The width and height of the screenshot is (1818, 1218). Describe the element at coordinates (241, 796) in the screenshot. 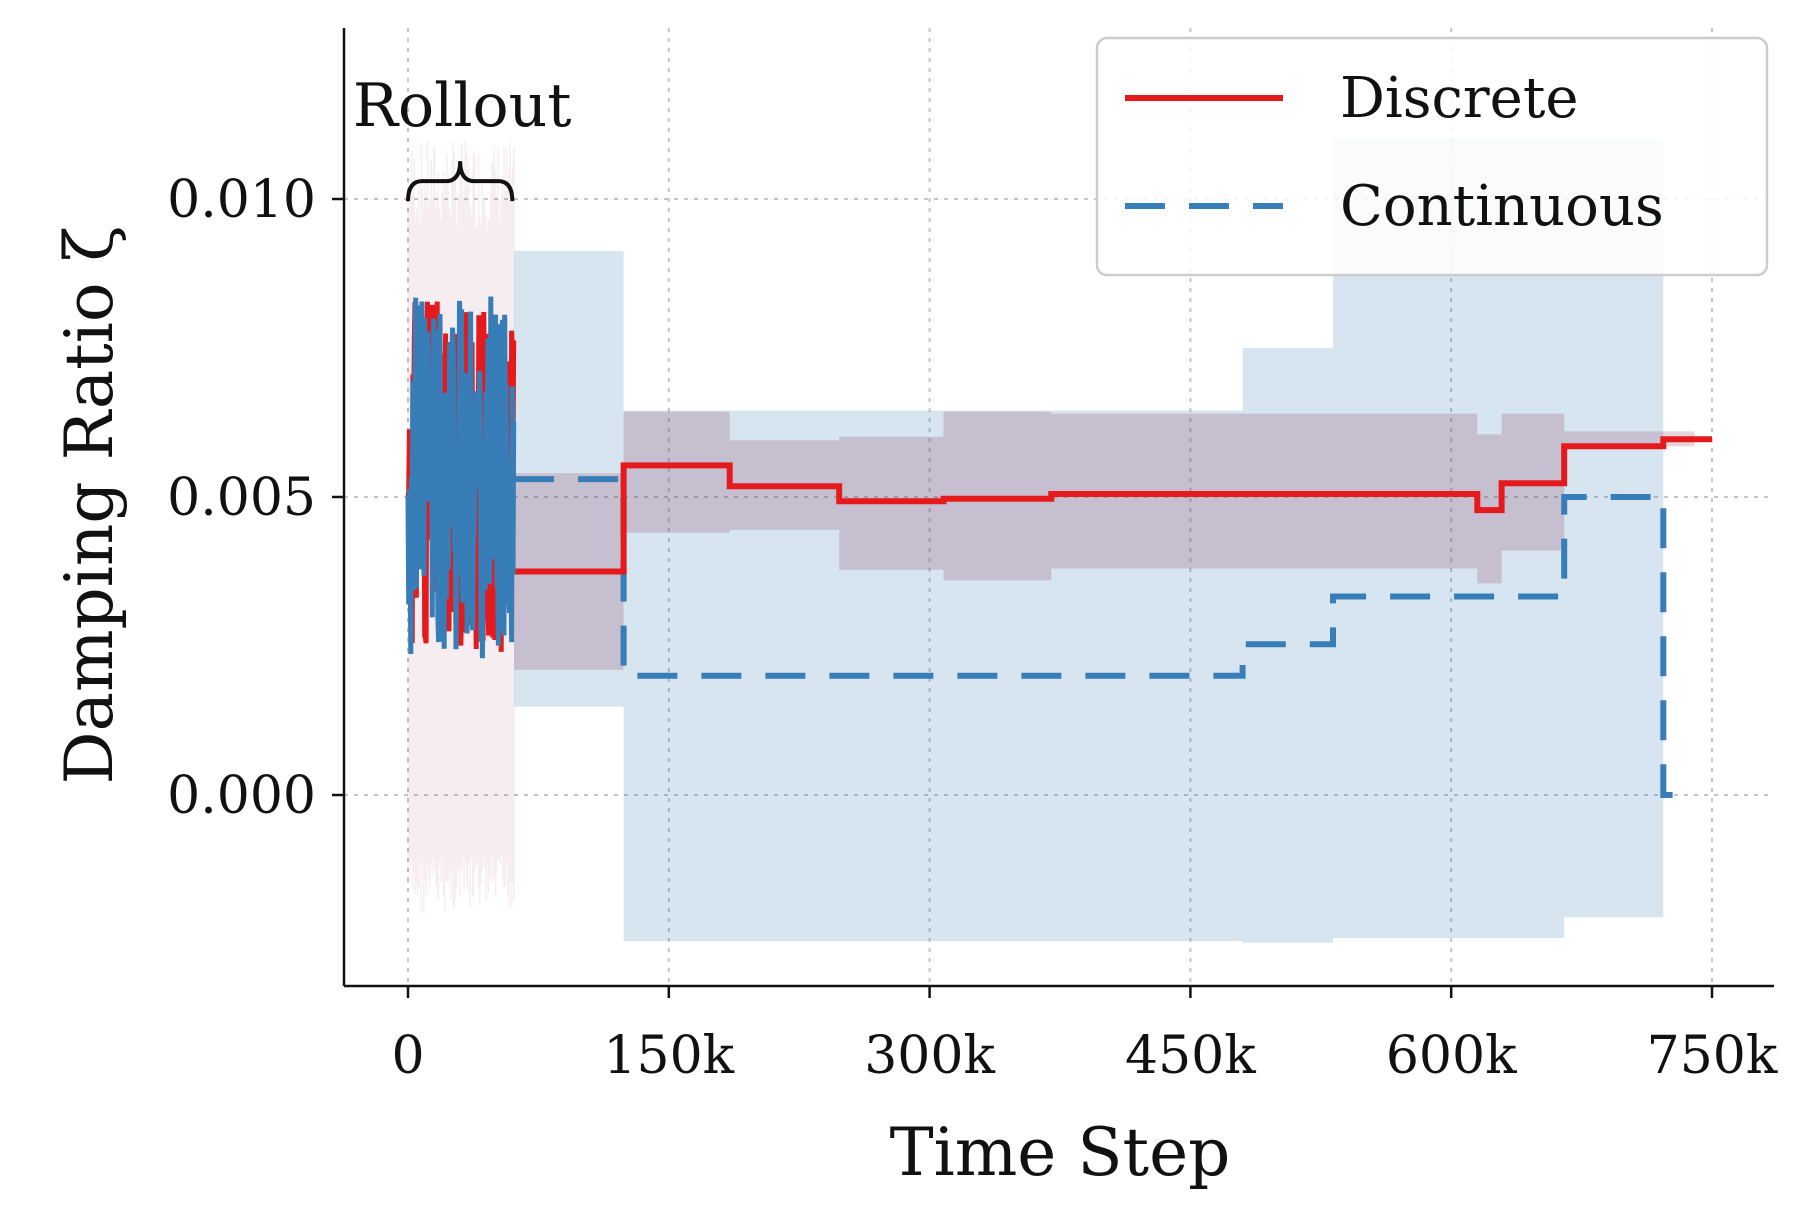

I see `y-tick-label-0: 0.000` at that location.